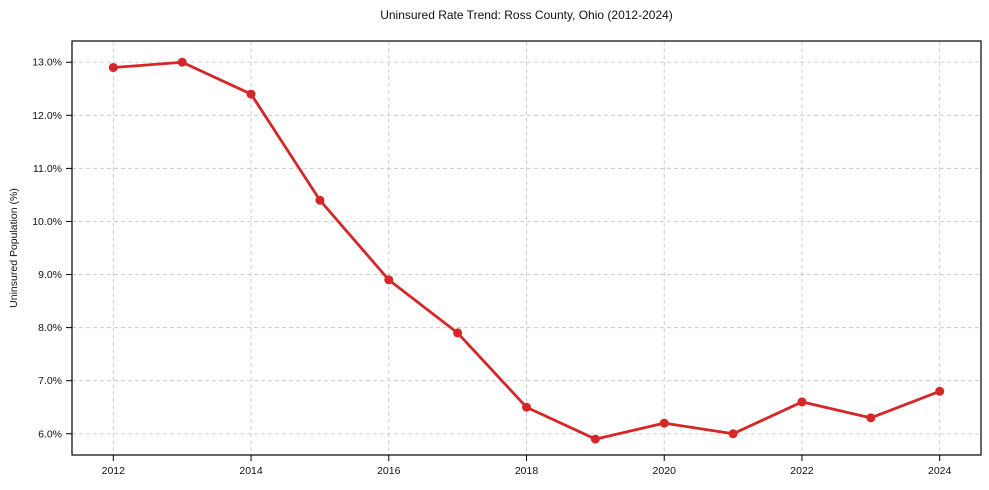  I want to click on x-tick-label: 2018, so click(527, 471).